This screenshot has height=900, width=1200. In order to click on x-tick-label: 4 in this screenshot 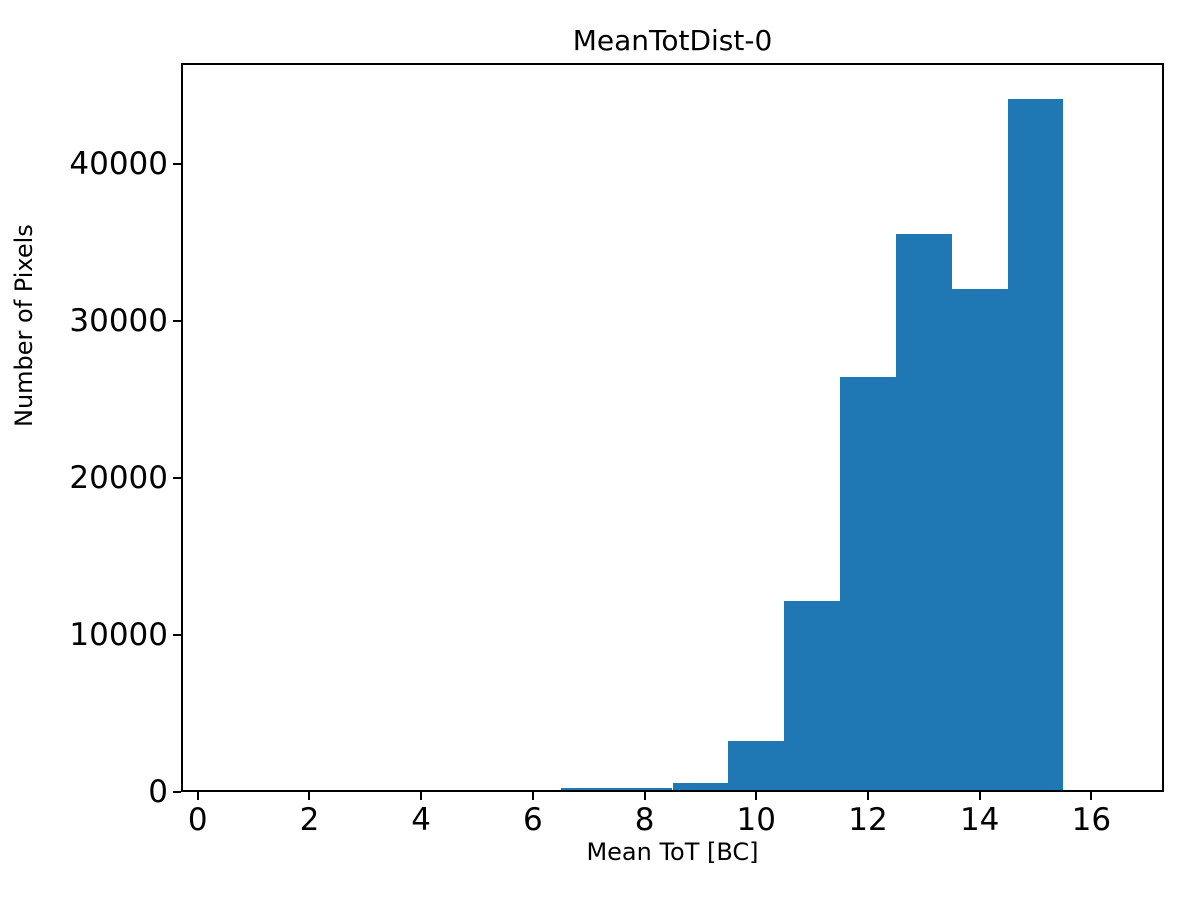, I will do `click(421, 820)`.